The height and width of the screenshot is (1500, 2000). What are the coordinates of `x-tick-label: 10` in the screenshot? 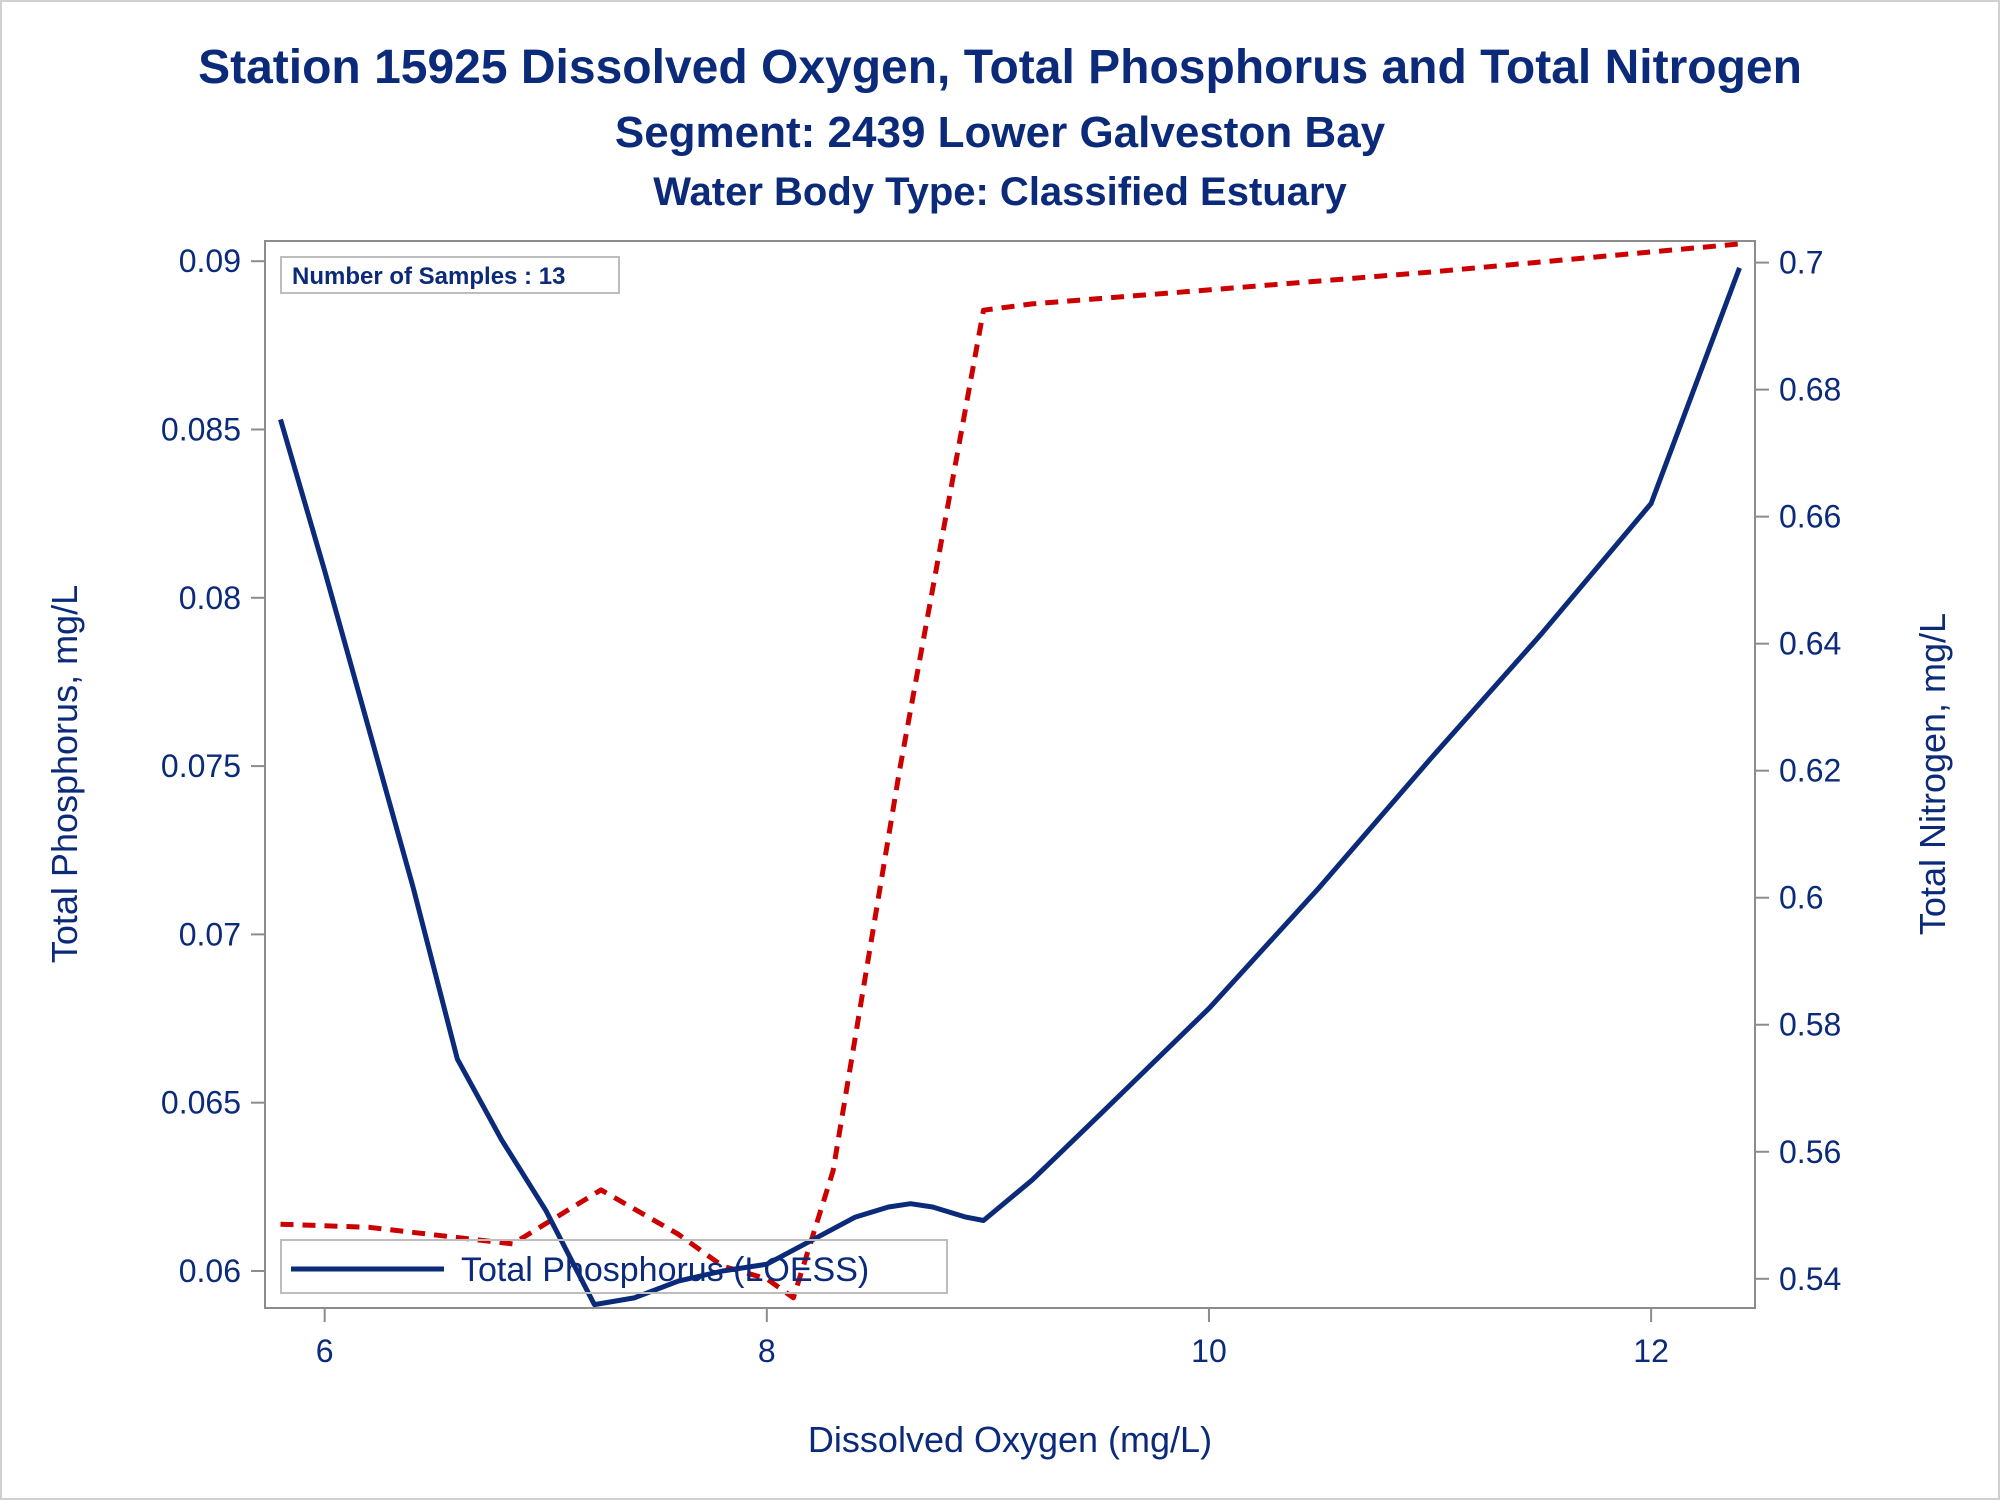 It's located at (1209, 1351).